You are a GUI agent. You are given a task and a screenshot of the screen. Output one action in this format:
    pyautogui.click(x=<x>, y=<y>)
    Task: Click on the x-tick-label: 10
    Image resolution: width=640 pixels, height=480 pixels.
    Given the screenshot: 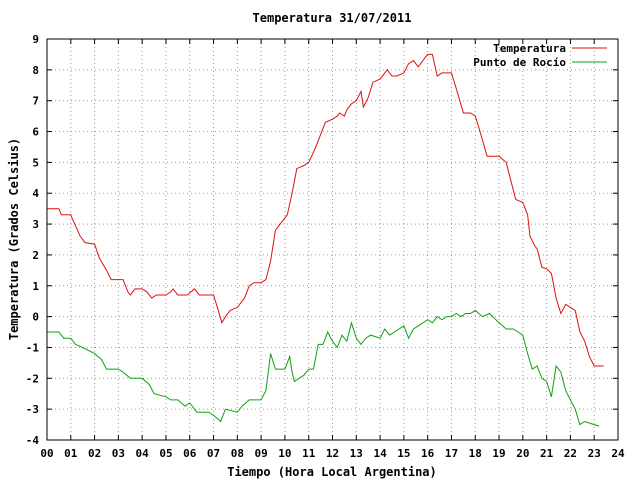 What is the action you would take?
    pyautogui.click(x=284, y=453)
    